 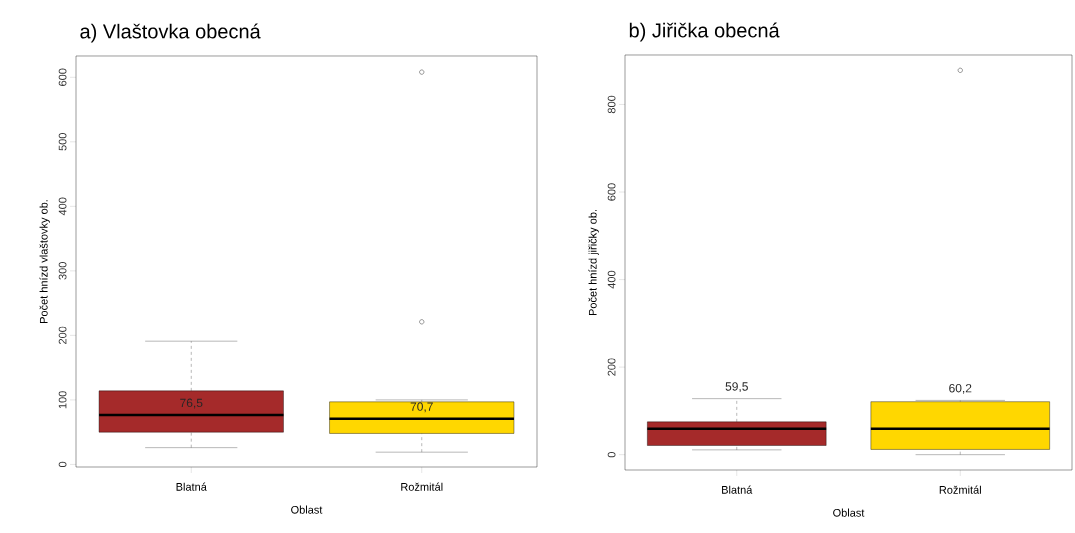 What do you see at coordinates (62, 142) in the screenshot?
I see `y-tick-label: 500` at bounding box center [62, 142].